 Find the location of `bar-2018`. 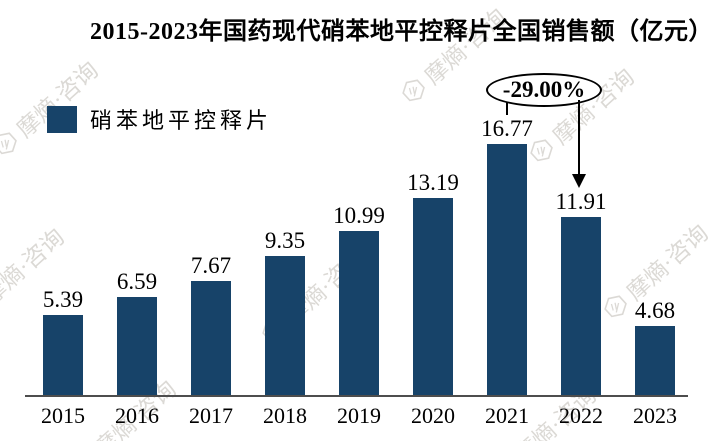

bar-2018 is located at coordinates (285, 326).